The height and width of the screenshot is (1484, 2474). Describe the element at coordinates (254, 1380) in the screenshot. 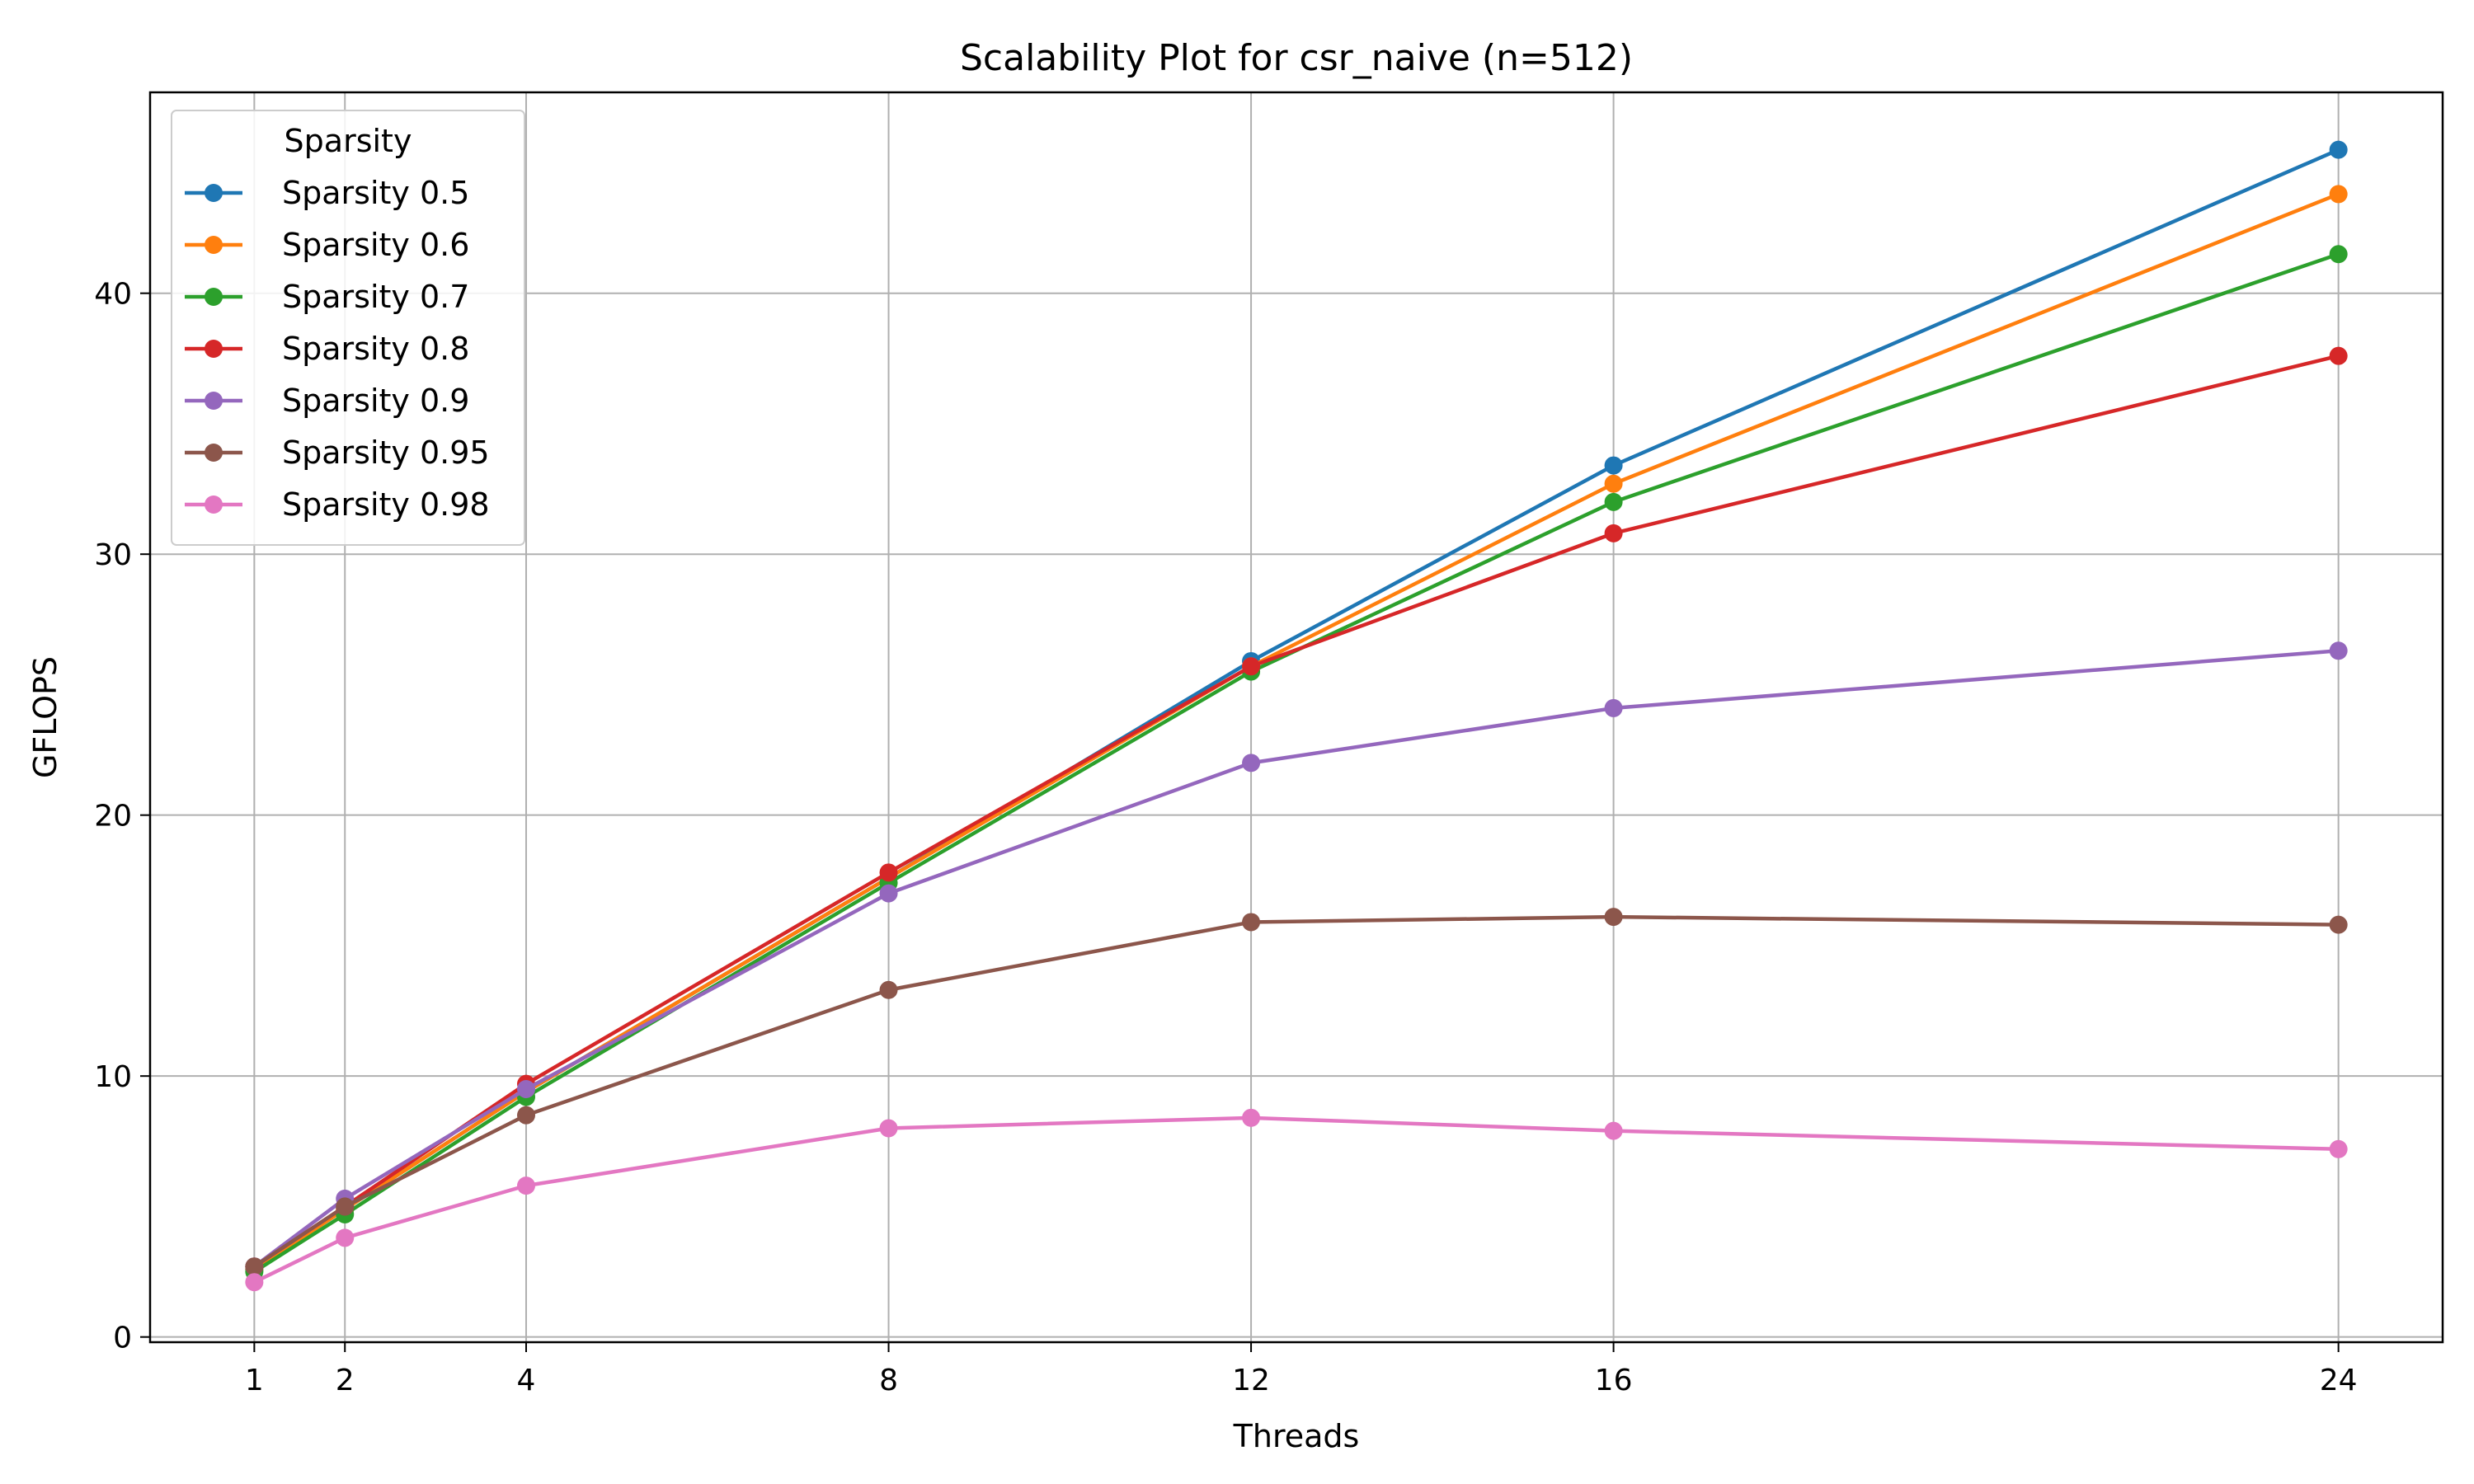

I see `x-tick-label: 1` at that location.